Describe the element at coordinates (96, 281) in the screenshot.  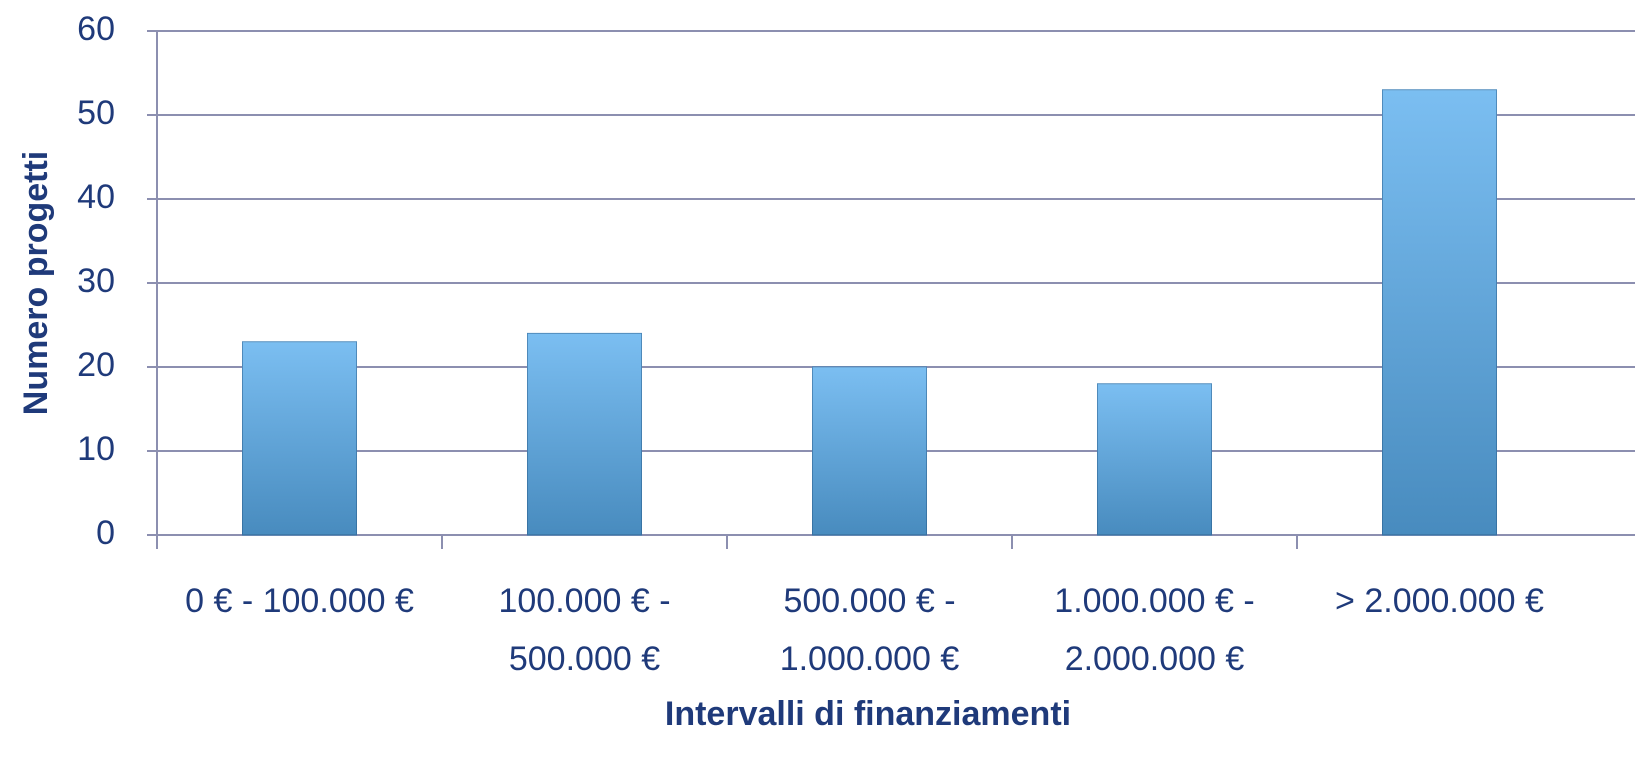
I see `y-tick-label: 30` at that location.